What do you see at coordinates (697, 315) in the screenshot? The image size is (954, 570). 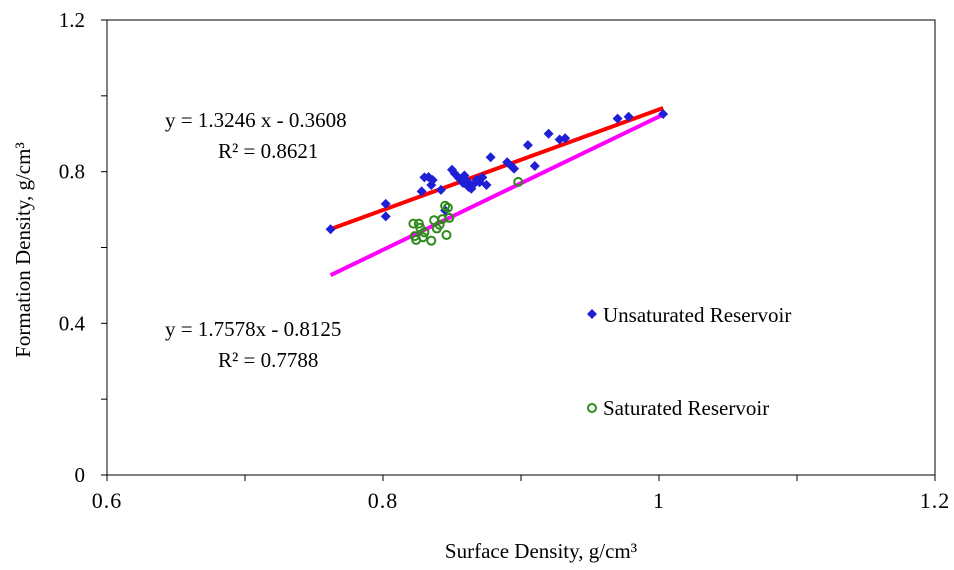 I see `legend-label-unsaturated: Unsaturated Reservoir` at bounding box center [697, 315].